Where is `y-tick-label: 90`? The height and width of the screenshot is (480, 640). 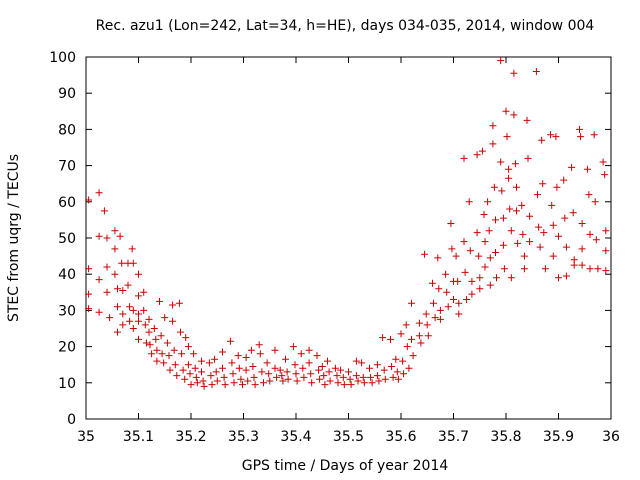
y-tick-label: 90 is located at coordinates (67, 94).